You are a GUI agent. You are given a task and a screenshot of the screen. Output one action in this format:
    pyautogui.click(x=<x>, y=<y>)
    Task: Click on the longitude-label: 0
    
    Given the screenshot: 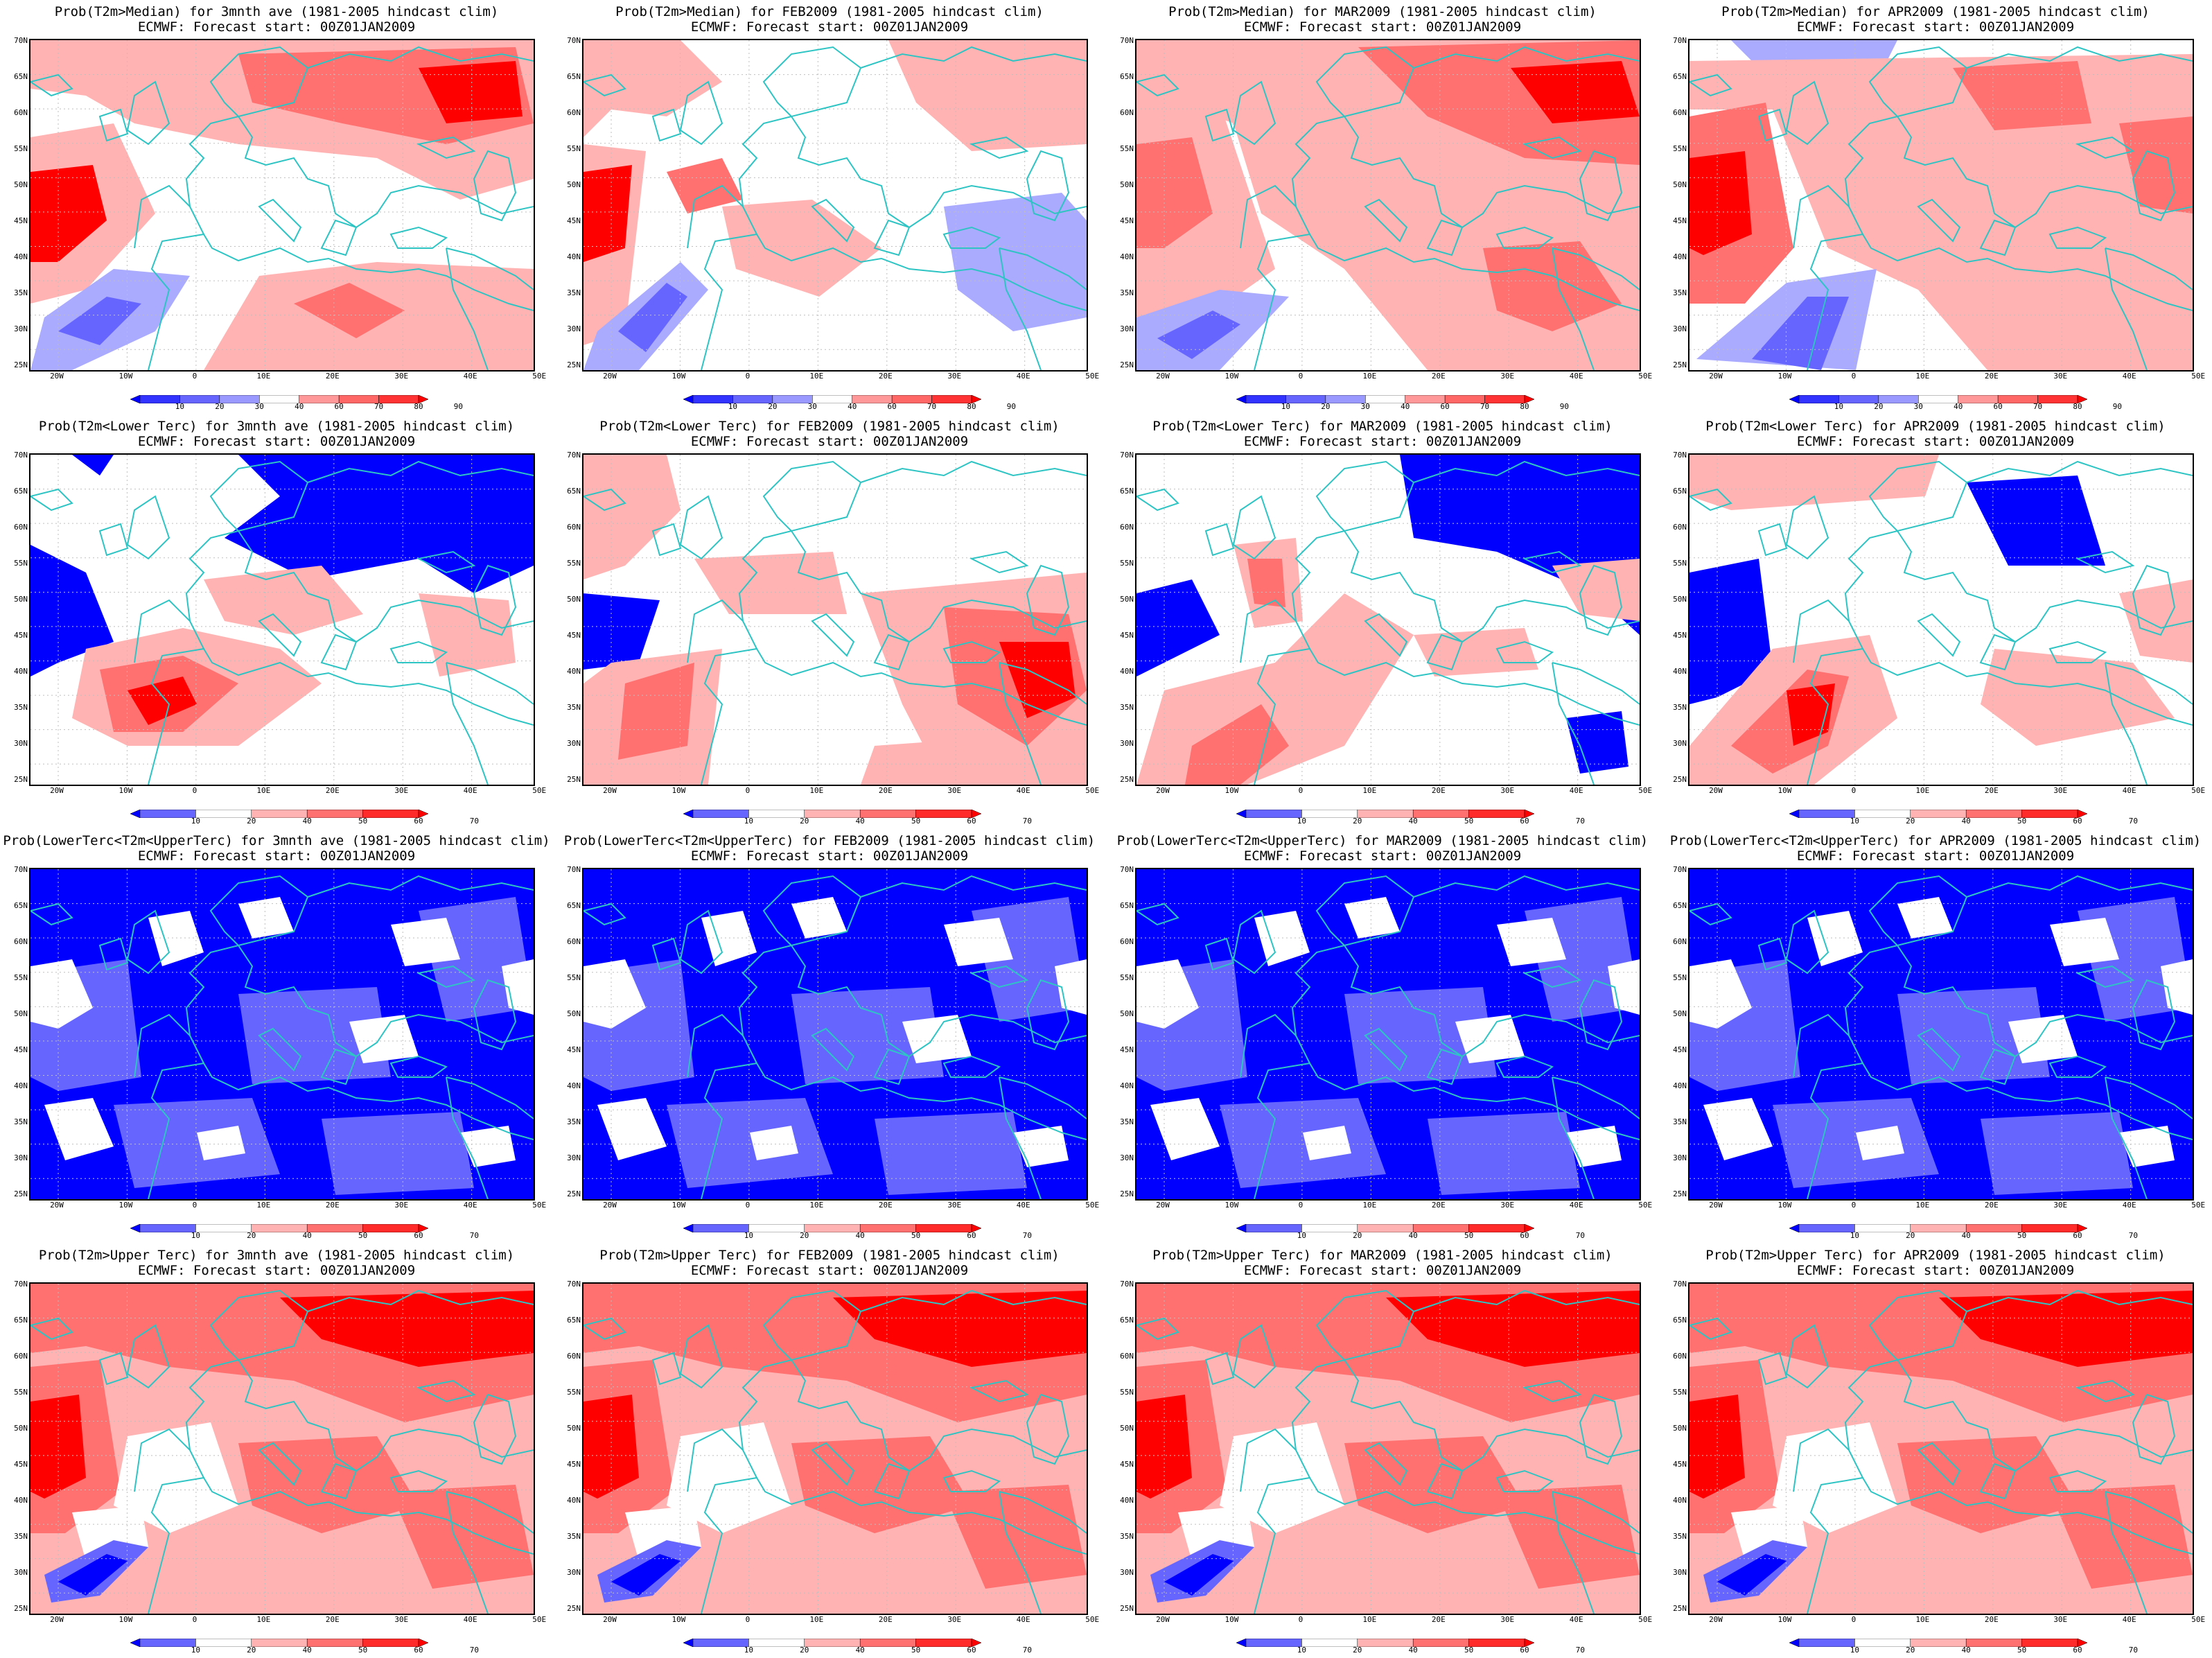 What is the action you would take?
    pyautogui.click(x=195, y=1620)
    